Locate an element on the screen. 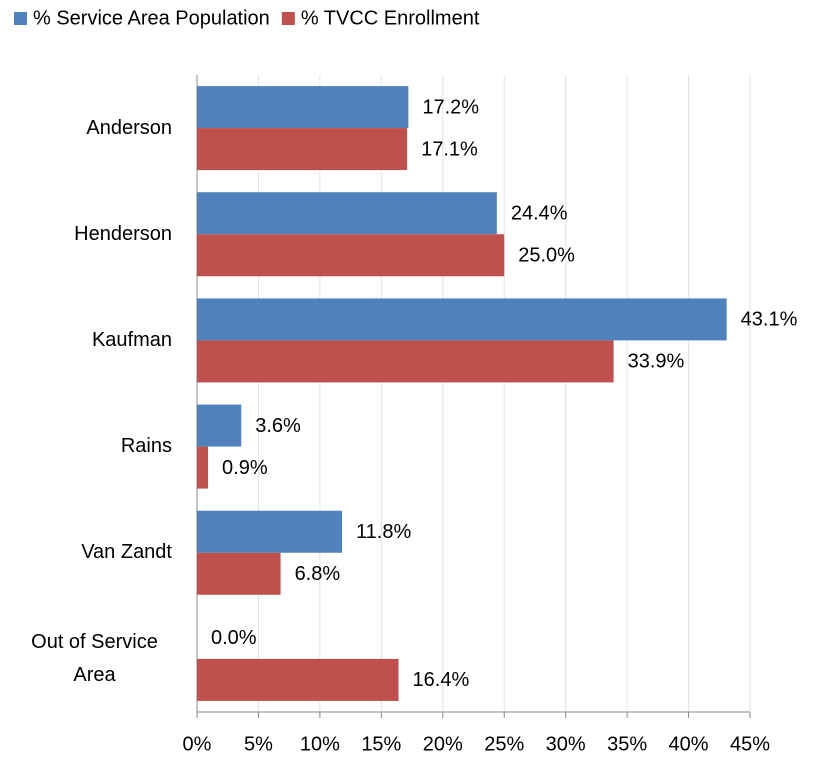 This screenshot has width=823, height=757. category-text: Van Zandt is located at coordinates (126, 552).